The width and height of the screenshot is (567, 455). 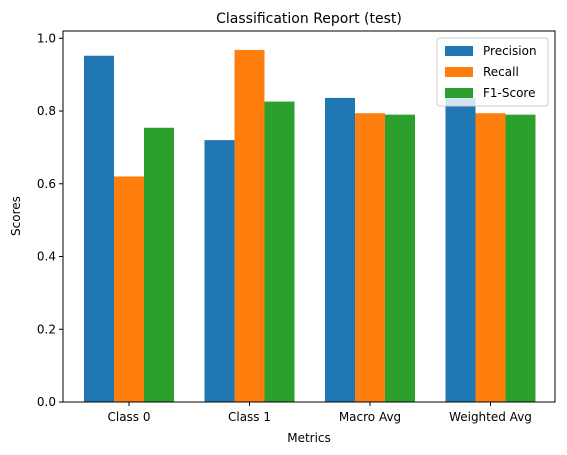 What do you see at coordinates (370, 257) in the screenshot?
I see `bar-recall-macro-avg` at bounding box center [370, 257].